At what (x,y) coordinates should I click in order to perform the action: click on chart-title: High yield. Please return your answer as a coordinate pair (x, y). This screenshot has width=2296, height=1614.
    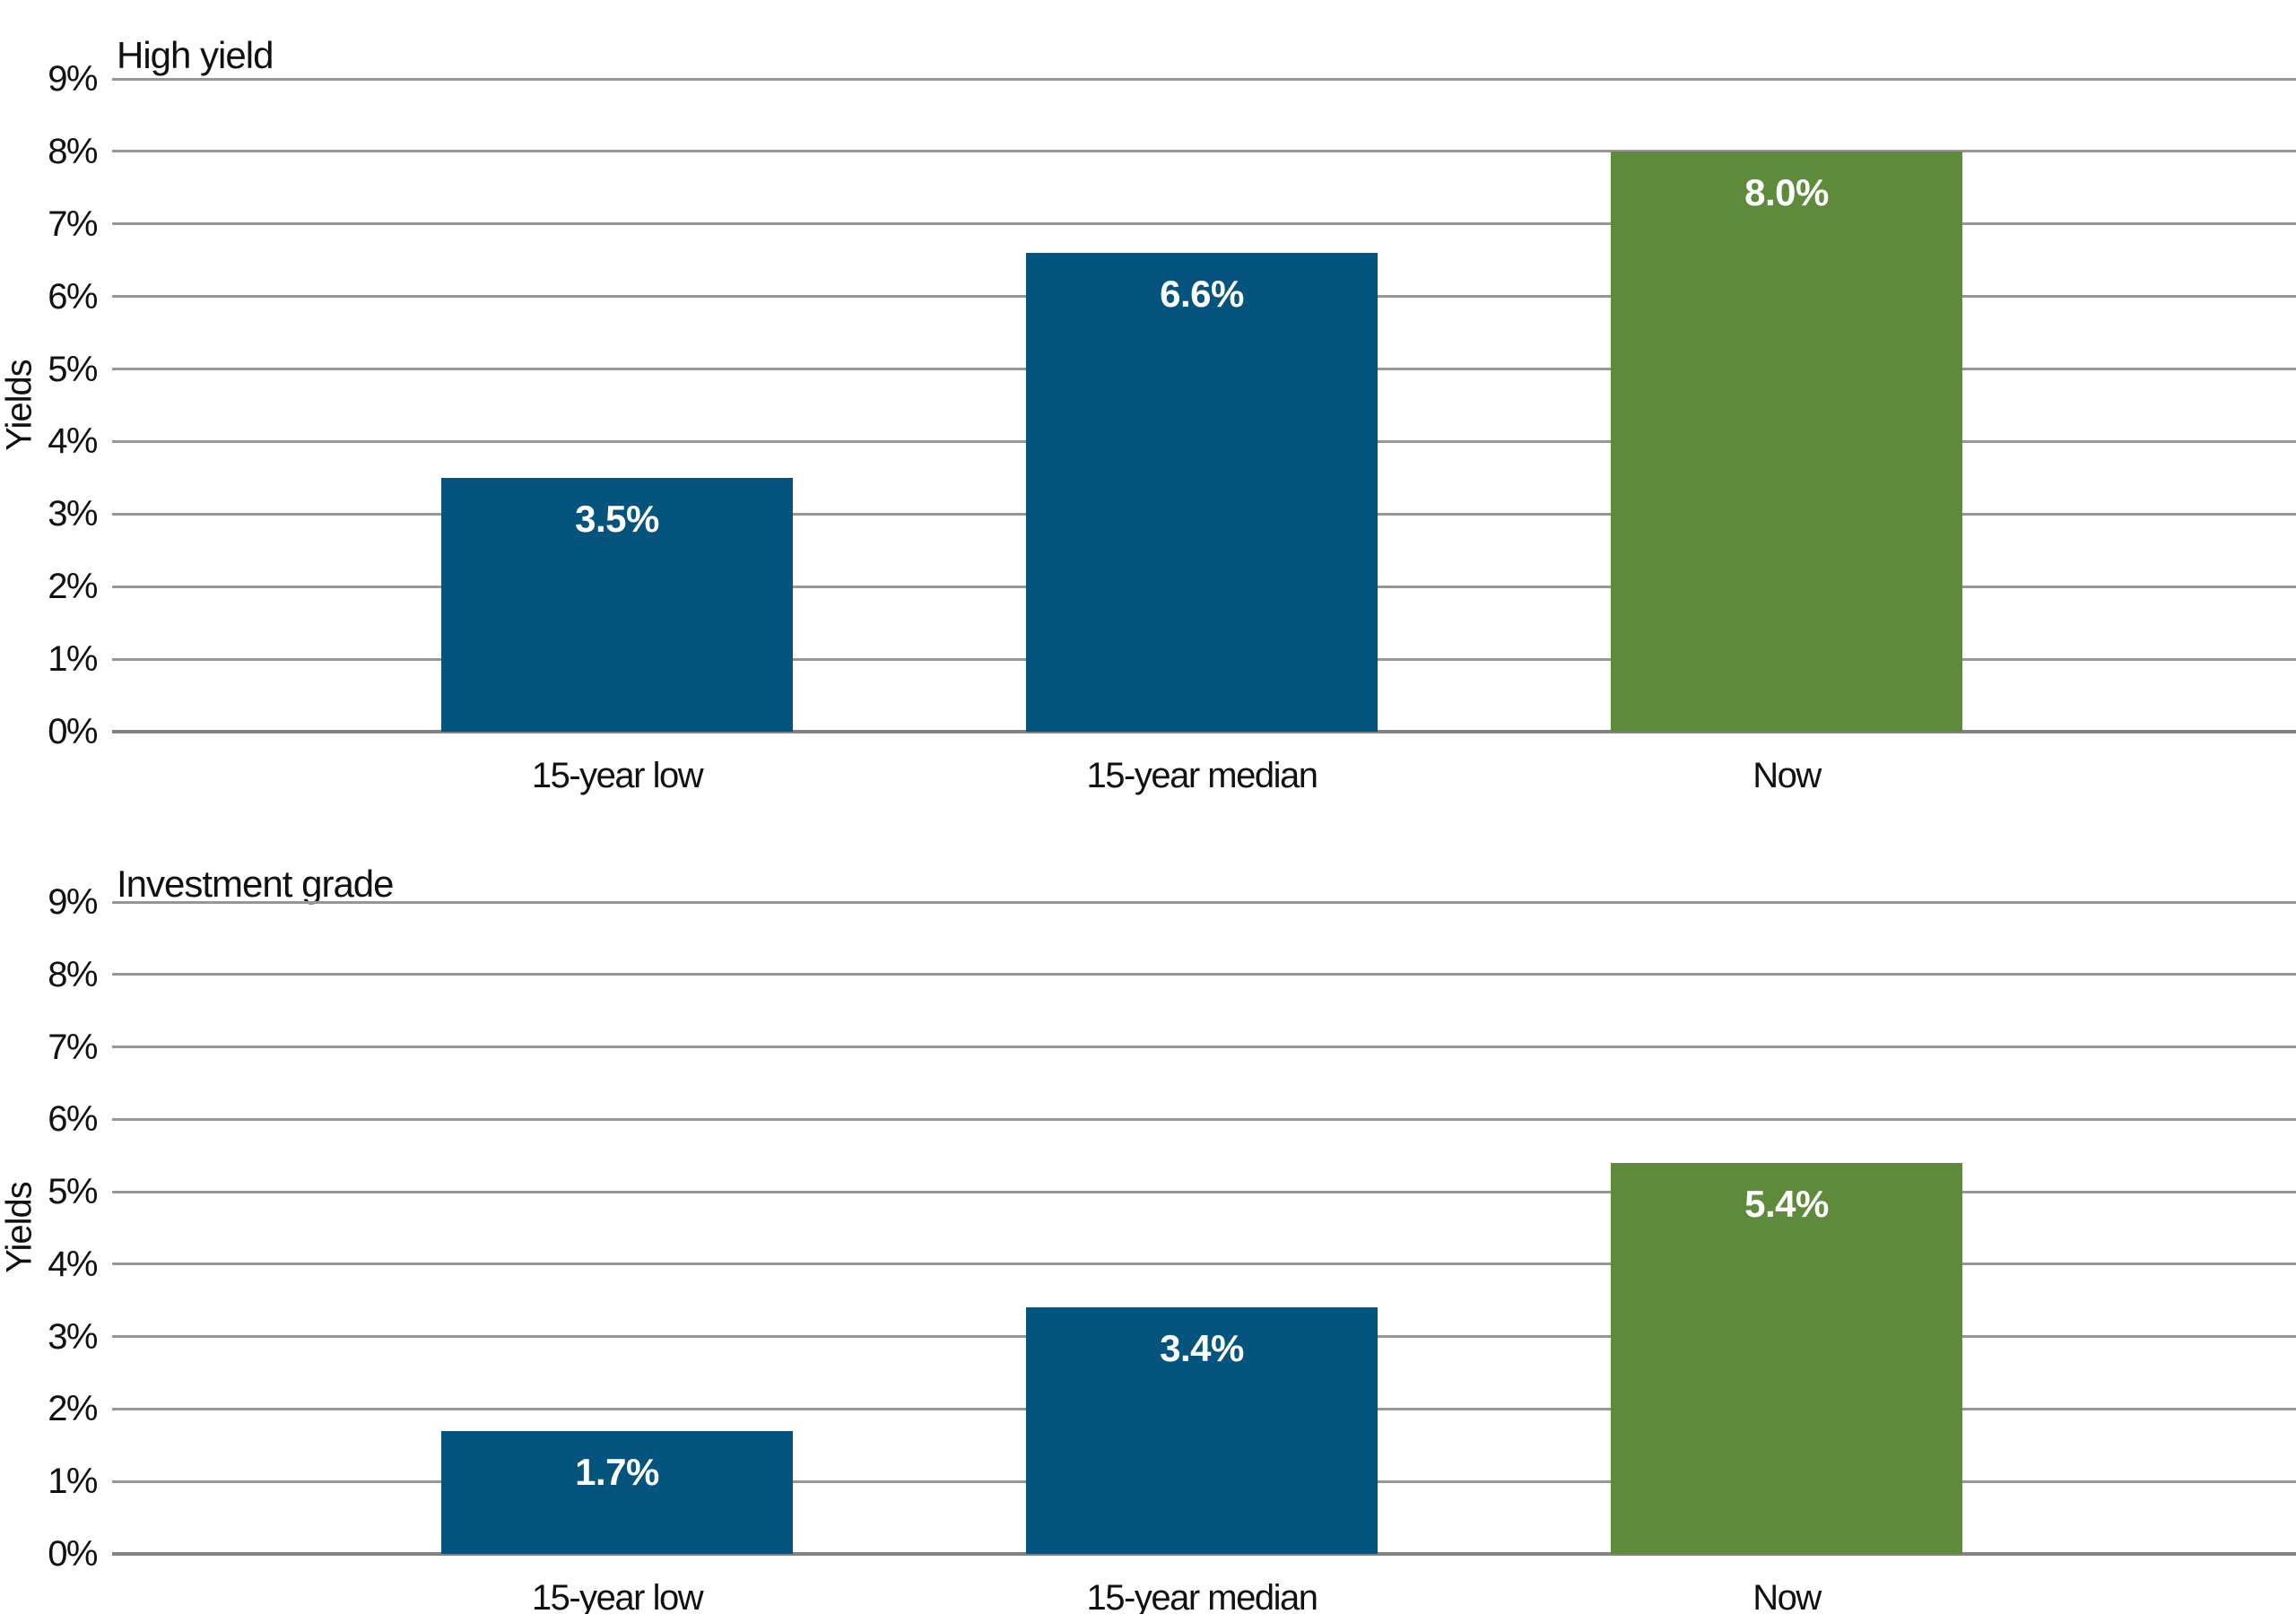
    Looking at the image, I should click on (195, 54).